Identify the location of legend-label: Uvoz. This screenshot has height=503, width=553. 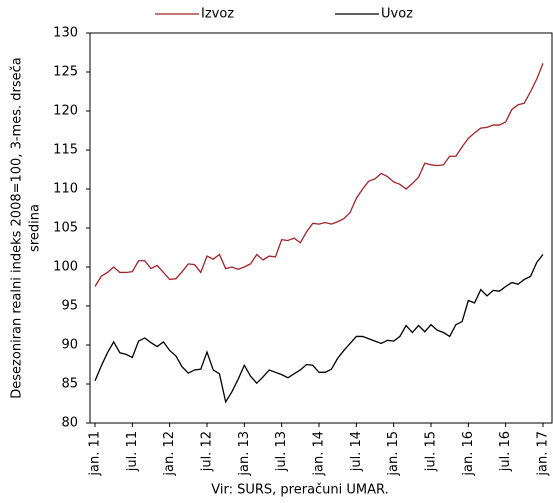
(397, 14).